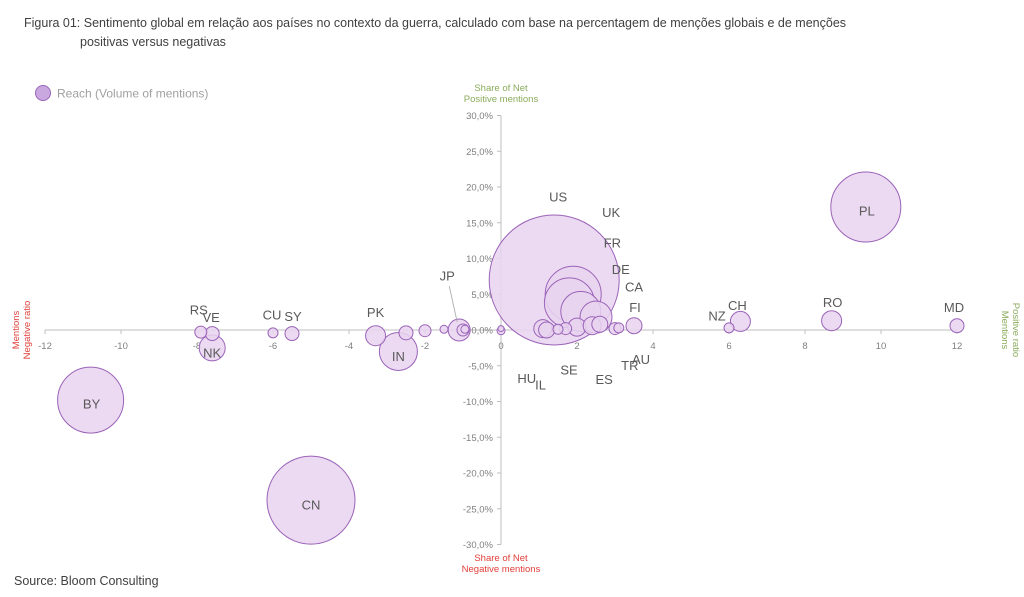 The width and height of the screenshot is (1024, 597). I want to click on y-tick-label: 25,0%, so click(479, 152).